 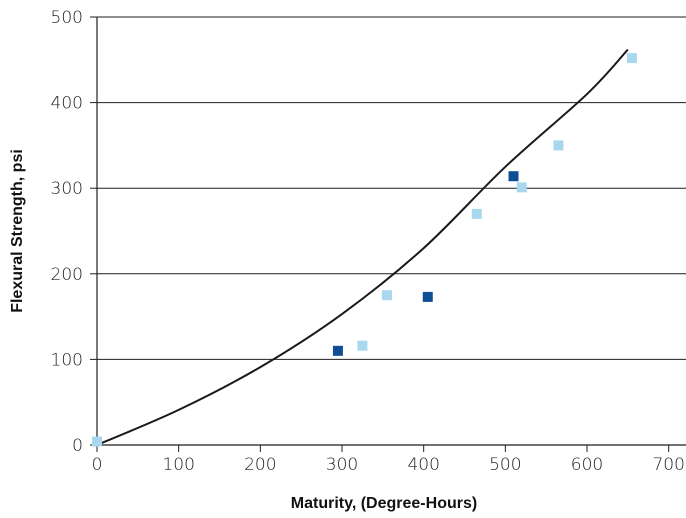 I want to click on y-tick-label: 400, so click(x=67, y=104).